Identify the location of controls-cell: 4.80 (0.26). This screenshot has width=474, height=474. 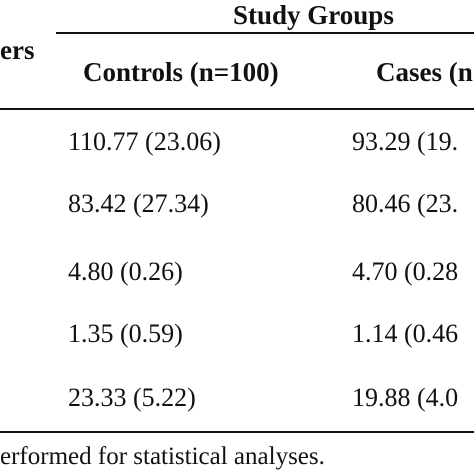
(125, 271).